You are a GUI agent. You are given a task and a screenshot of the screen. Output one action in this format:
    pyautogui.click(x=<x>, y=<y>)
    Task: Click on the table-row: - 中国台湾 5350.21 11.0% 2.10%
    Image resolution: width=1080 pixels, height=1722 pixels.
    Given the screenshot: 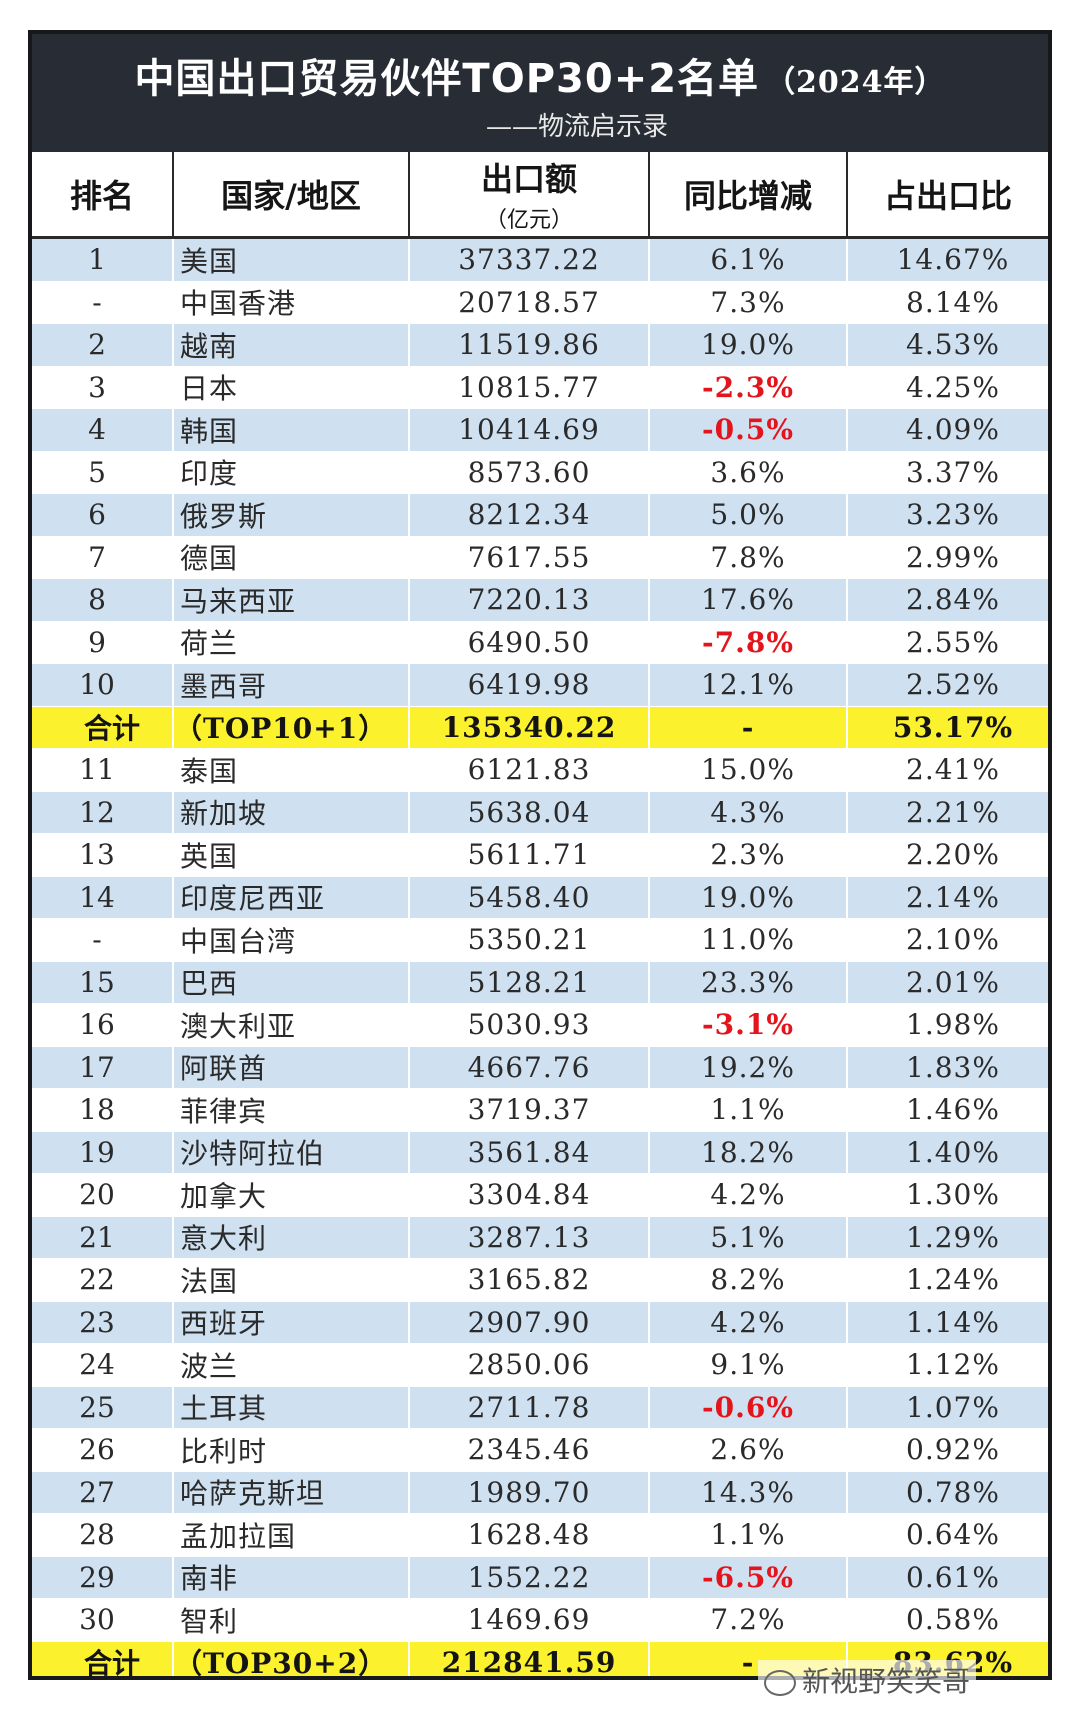 What is the action you would take?
    pyautogui.click(x=540, y=940)
    